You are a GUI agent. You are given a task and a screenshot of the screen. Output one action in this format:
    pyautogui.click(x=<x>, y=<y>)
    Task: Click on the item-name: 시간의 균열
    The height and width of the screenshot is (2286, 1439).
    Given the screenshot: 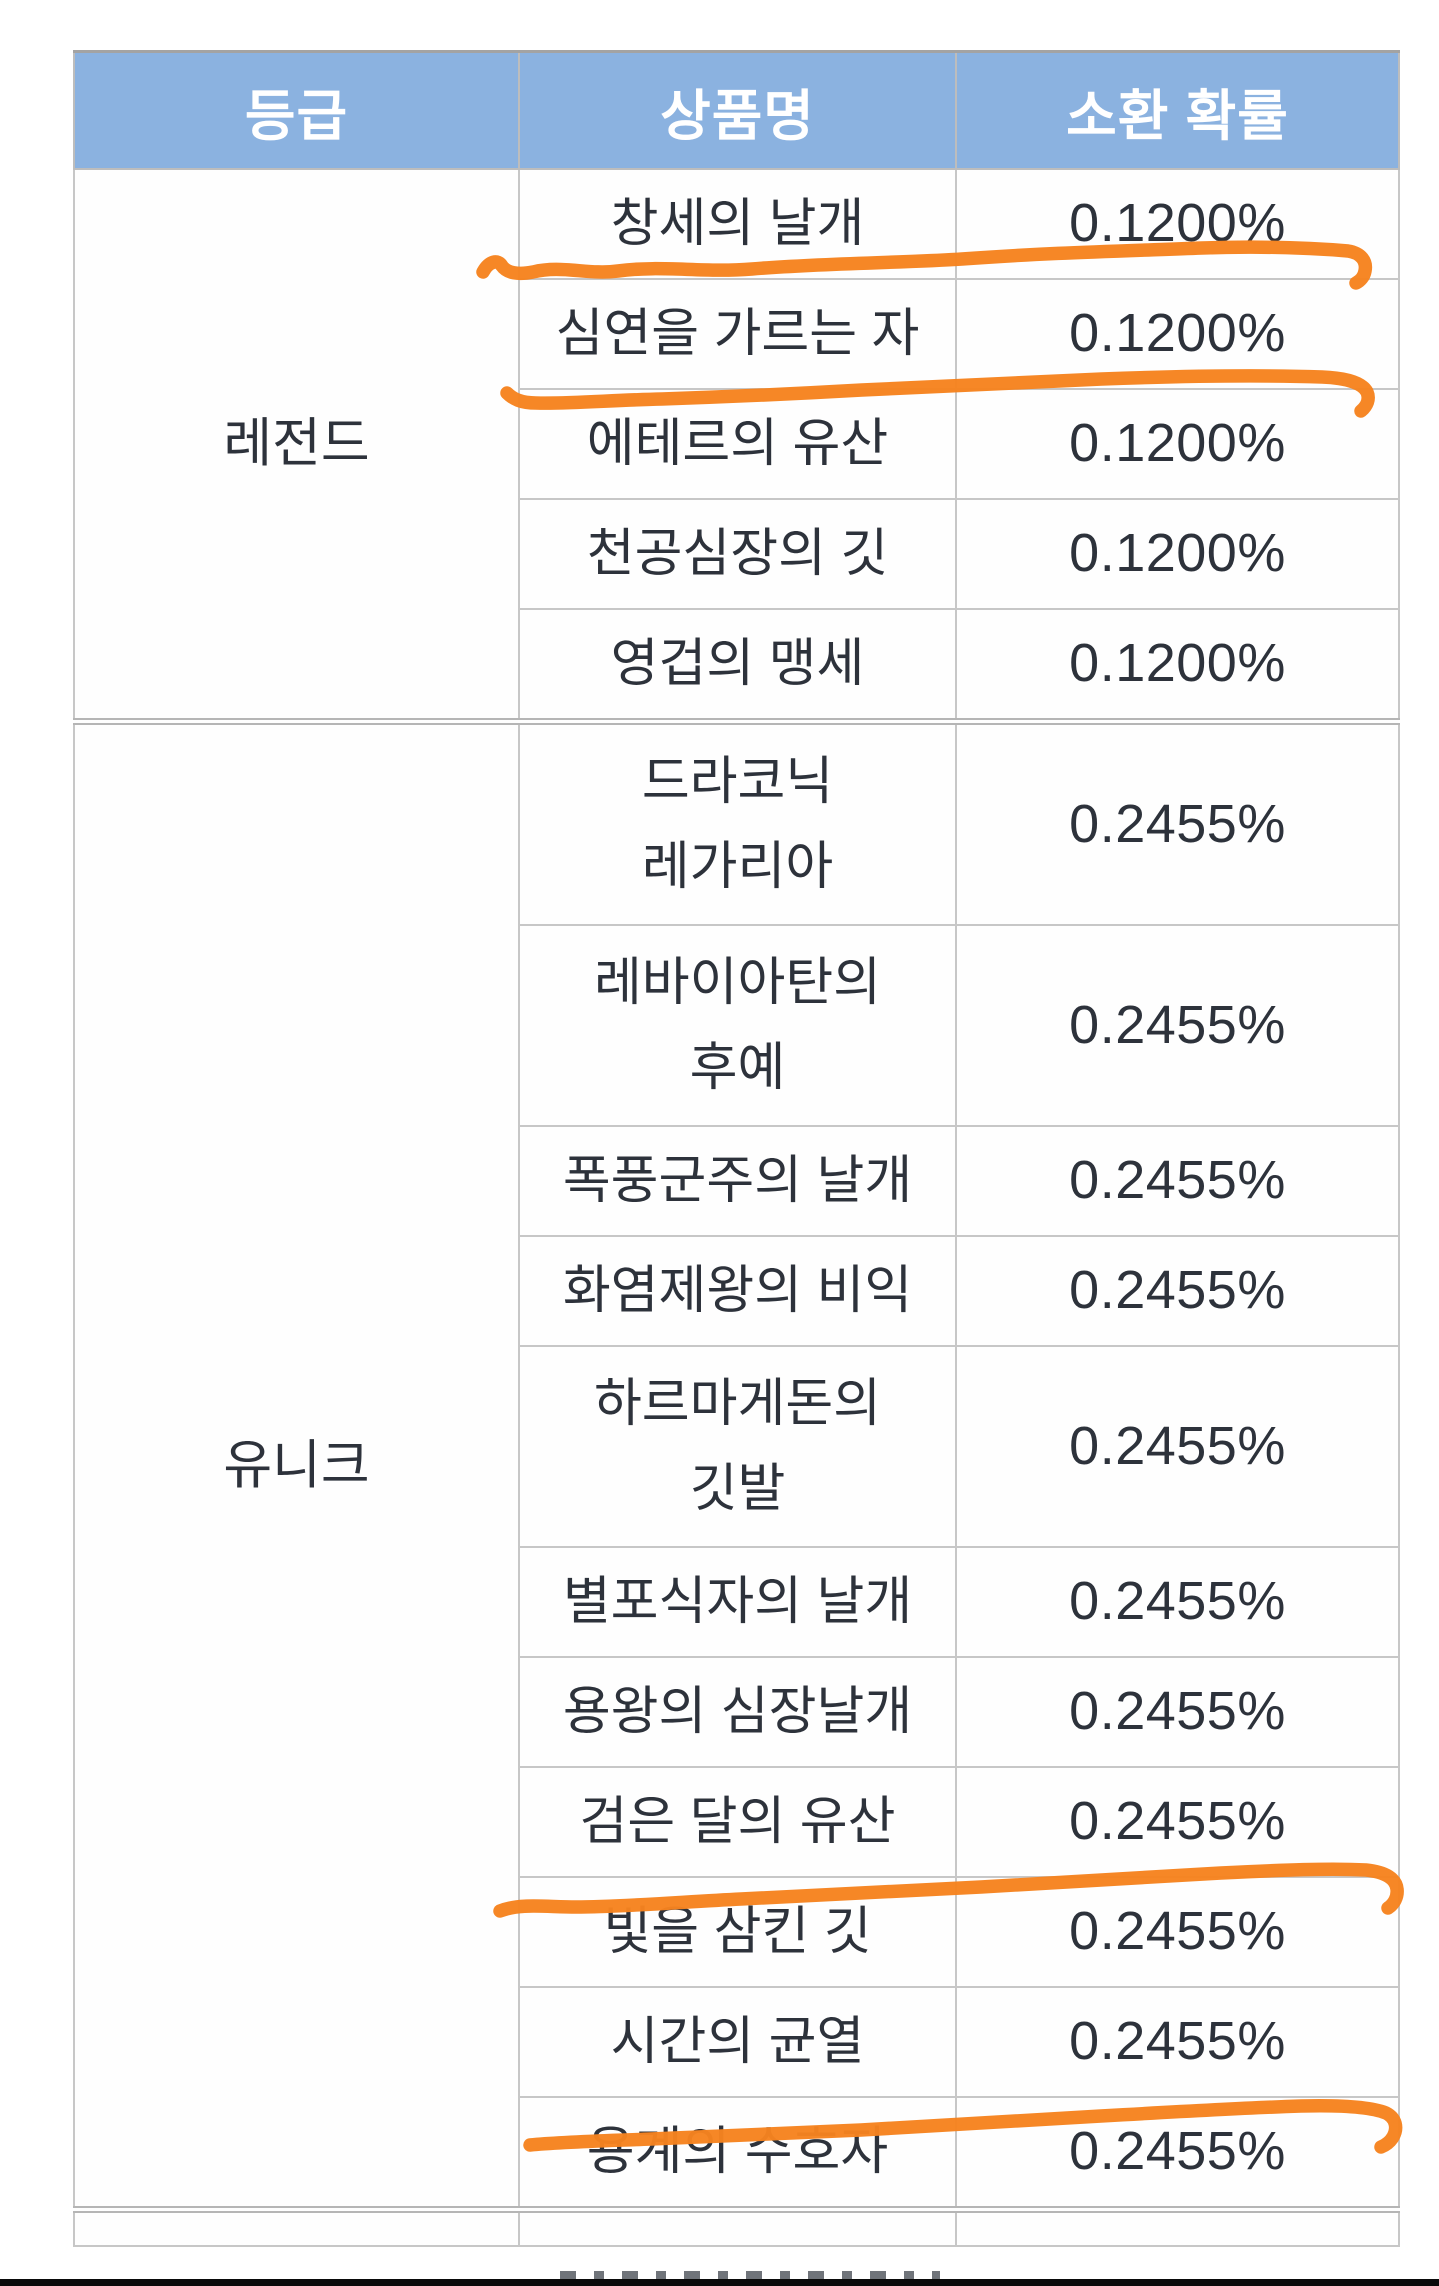 What is the action you would take?
    pyautogui.click(x=737, y=2041)
    